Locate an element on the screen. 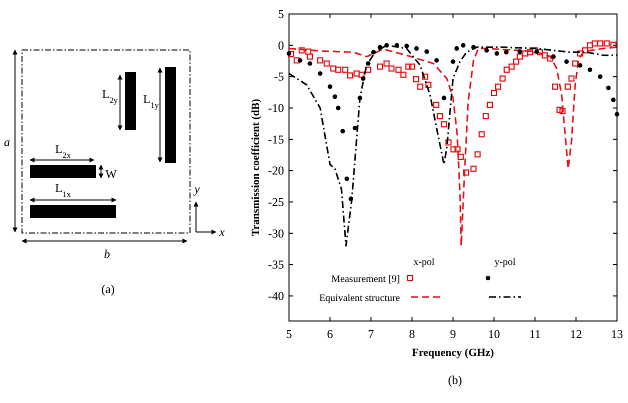 Image resolution: width=628 pixels, height=403 pixels. text: L$_{2x}$ is located at coordinates (63, 151).